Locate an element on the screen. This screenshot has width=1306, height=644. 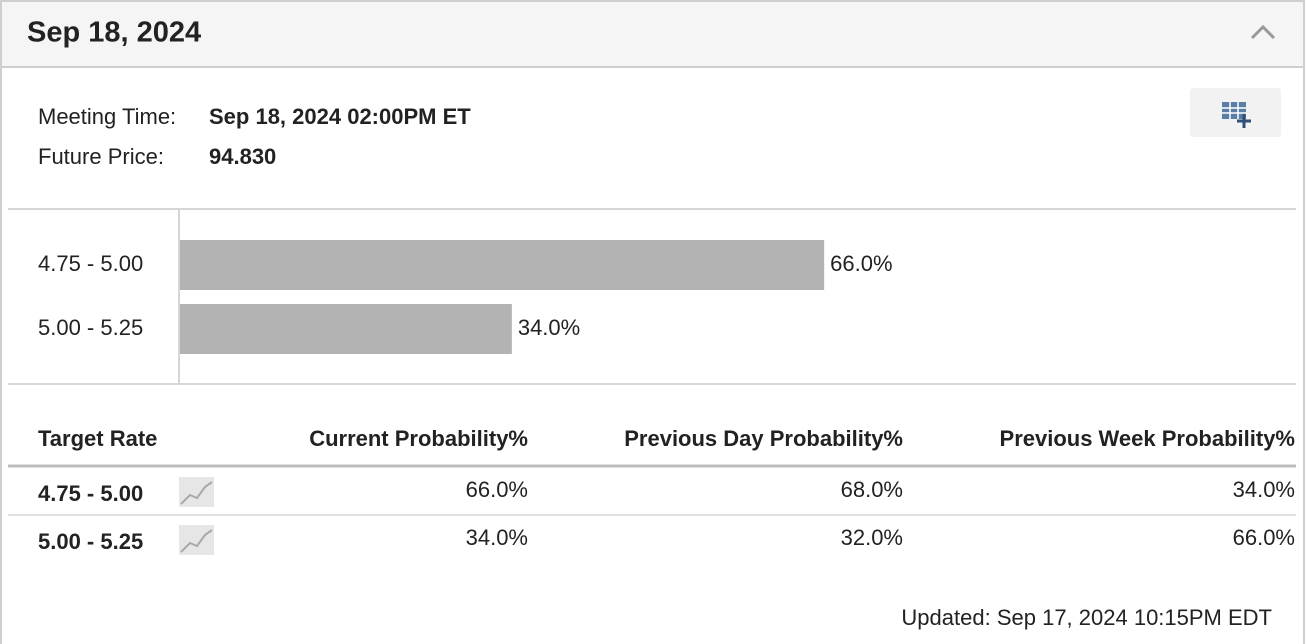
table-cell: 68.0% is located at coordinates (872, 489).